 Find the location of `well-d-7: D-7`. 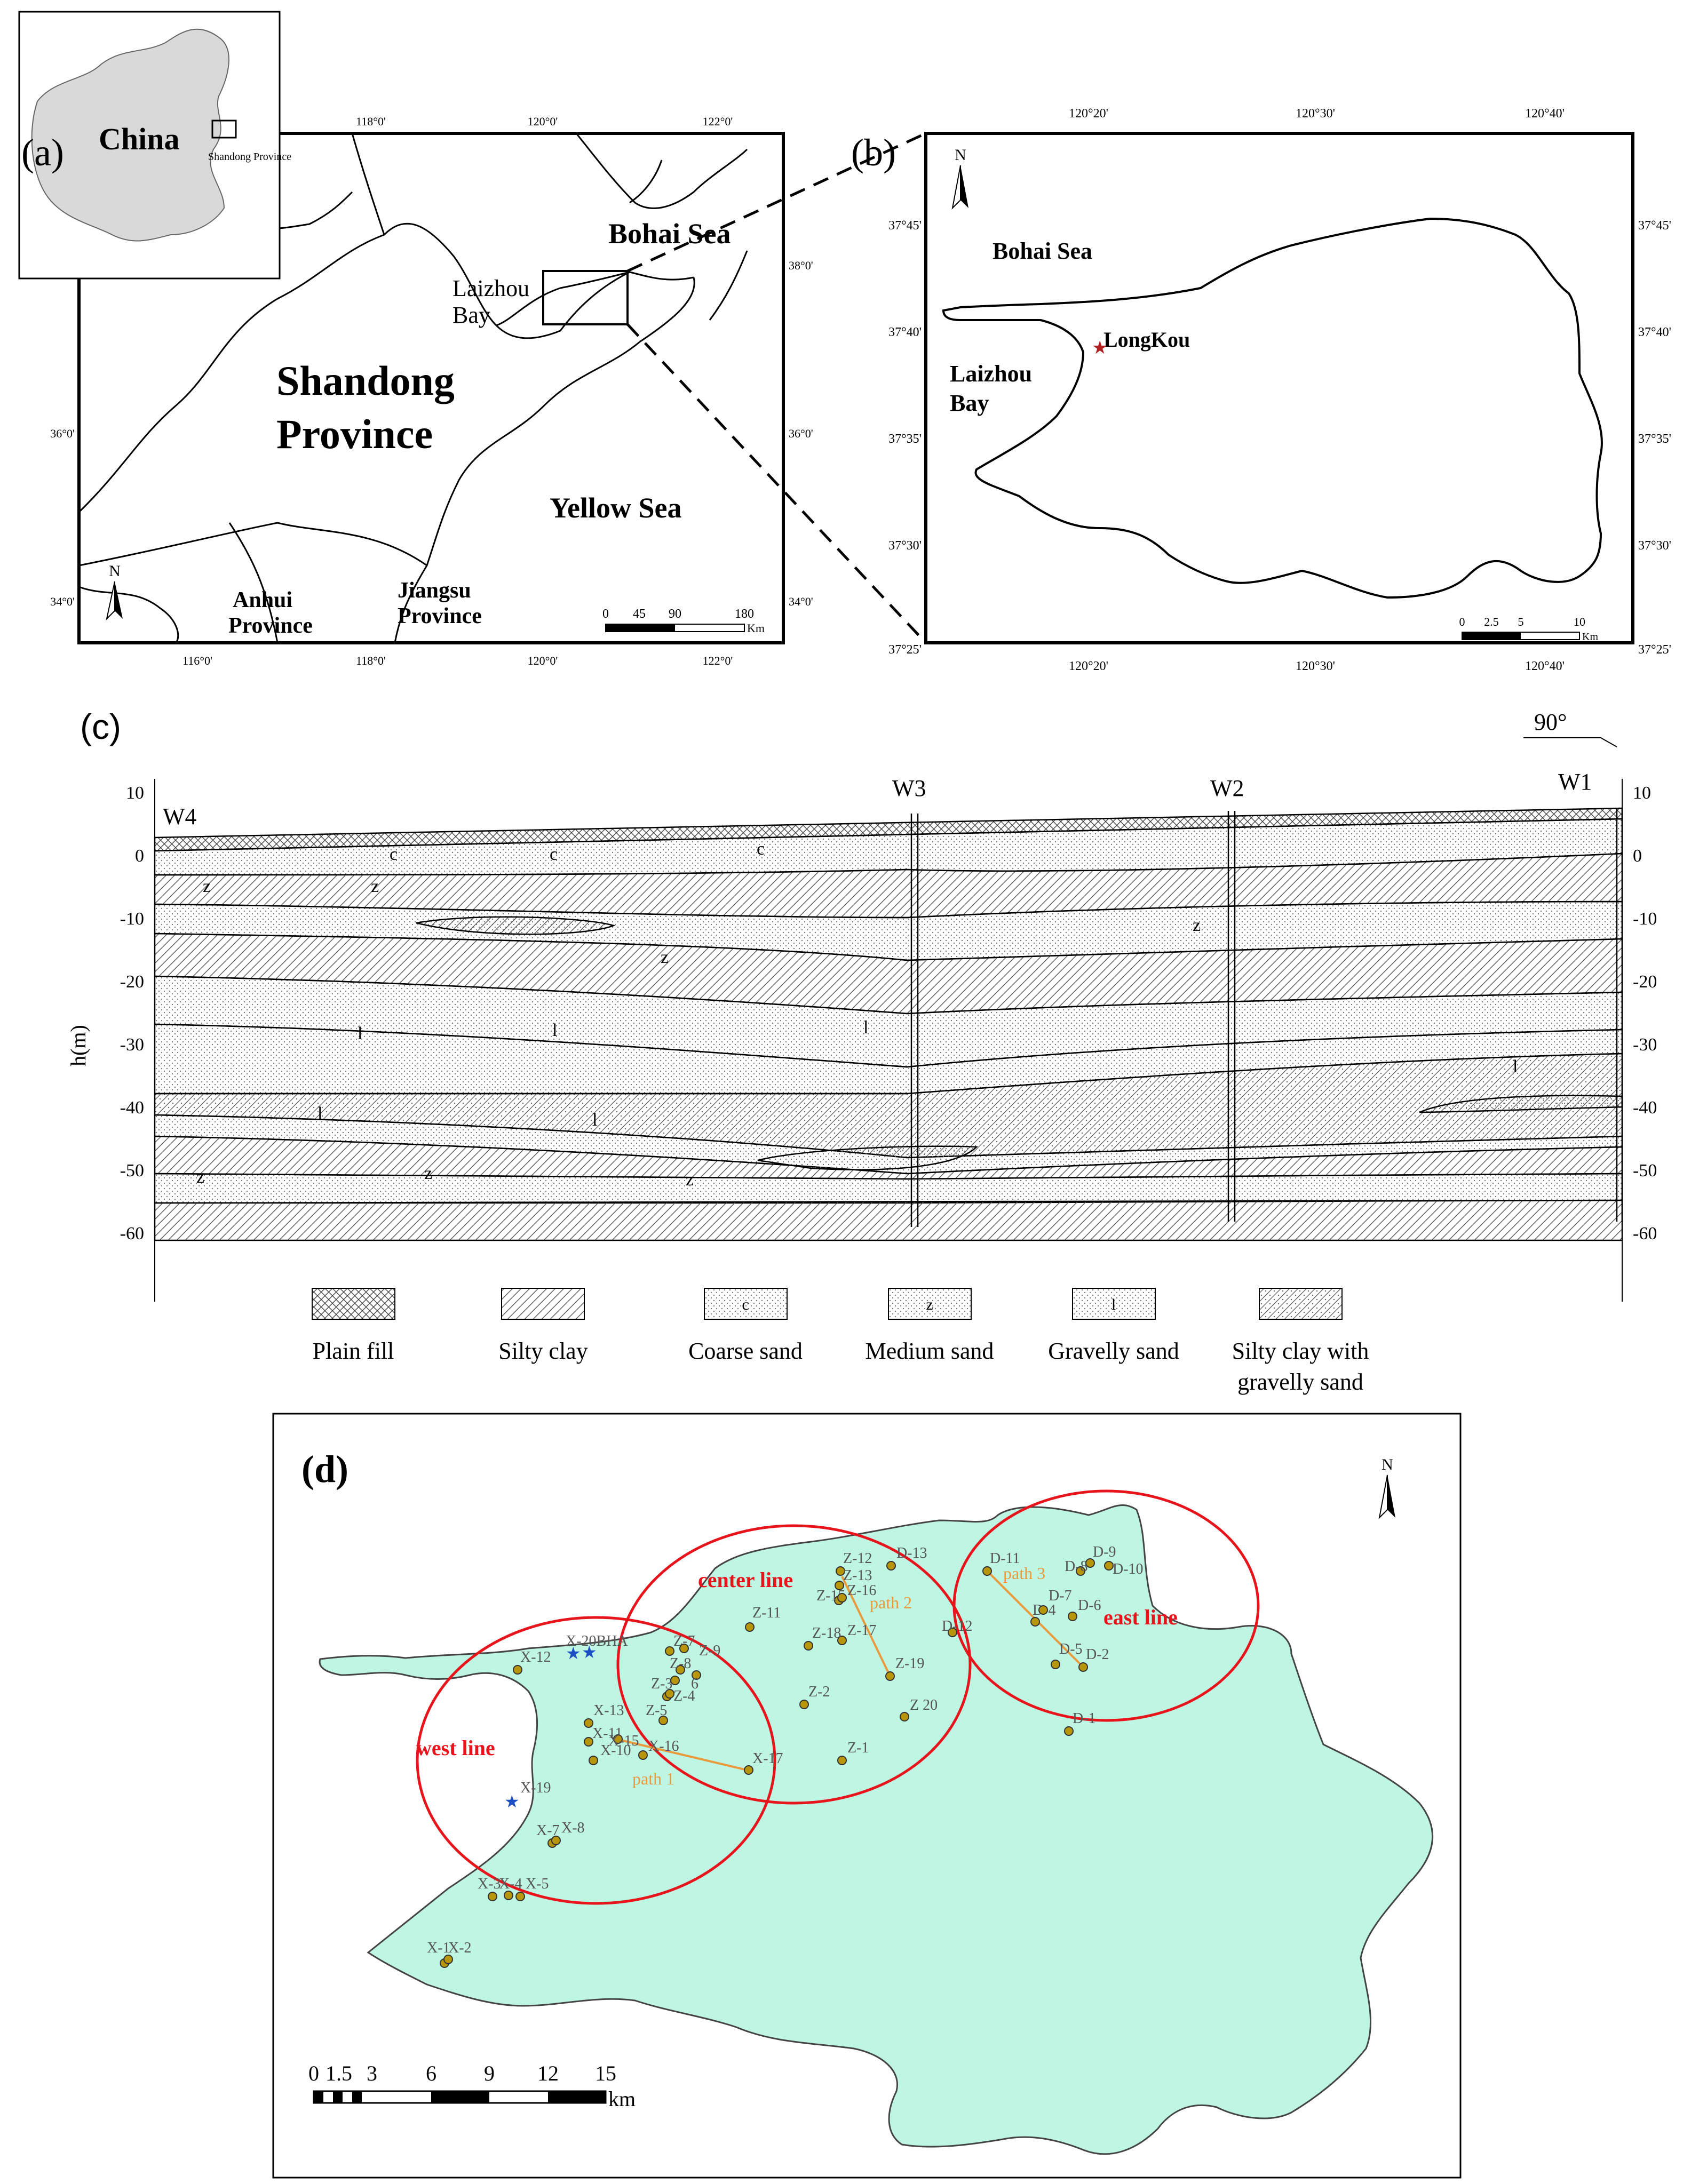

well-d-7: D-7 is located at coordinates (1055, 1601).